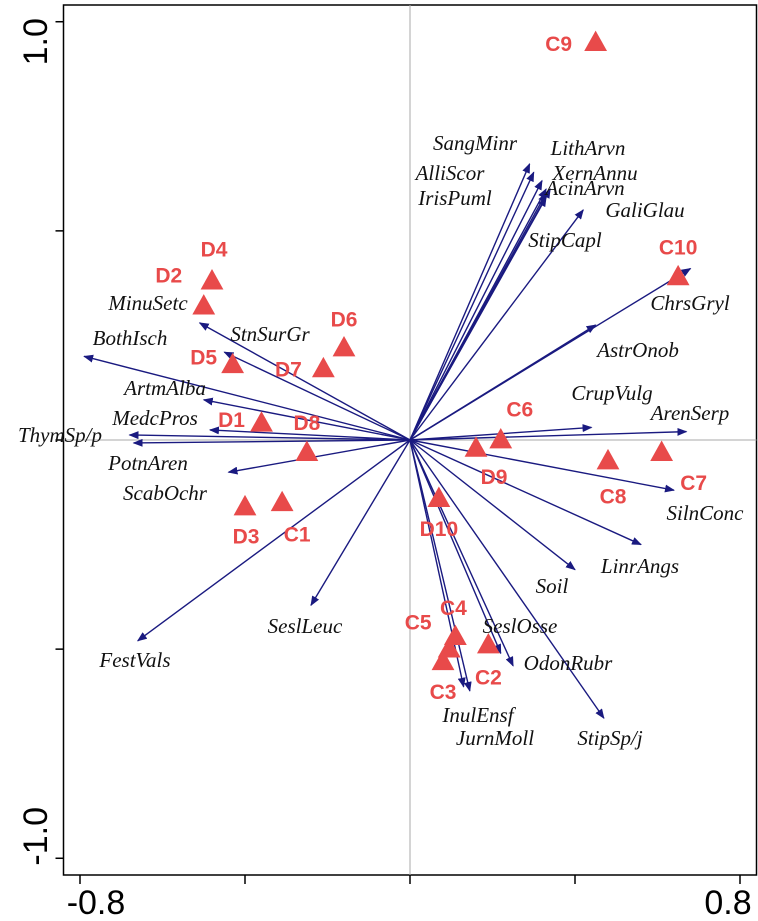 The height and width of the screenshot is (921, 758). I want to click on site-label: D10, so click(439, 529).